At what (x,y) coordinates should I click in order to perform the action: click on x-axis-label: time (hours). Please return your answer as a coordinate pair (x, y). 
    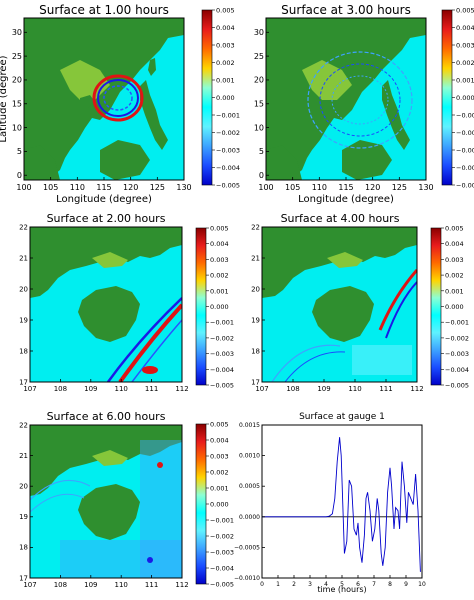
    Looking at the image, I should click on (341, 589).